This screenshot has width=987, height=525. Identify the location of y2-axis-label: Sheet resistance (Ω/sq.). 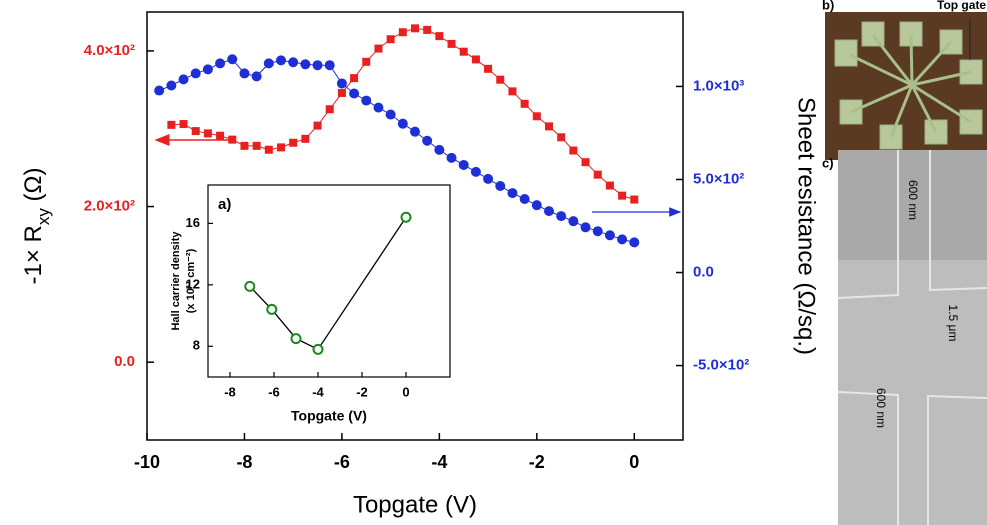
(806, 226).